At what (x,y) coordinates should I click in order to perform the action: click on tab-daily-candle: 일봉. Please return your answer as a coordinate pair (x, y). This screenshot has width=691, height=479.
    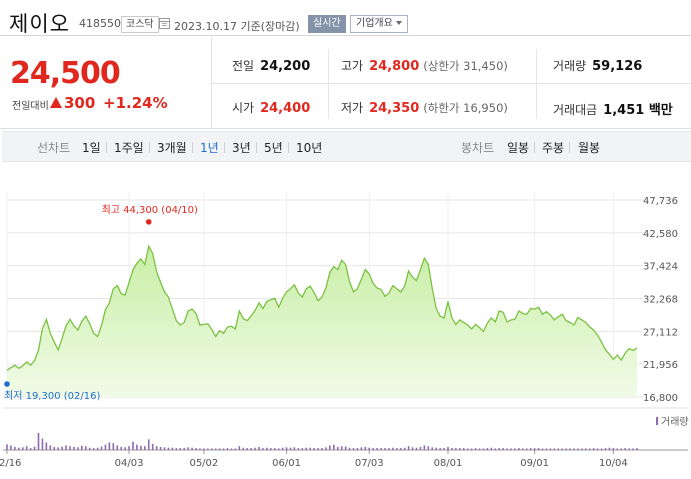
    Looking at the image, I should click on (518, 148).